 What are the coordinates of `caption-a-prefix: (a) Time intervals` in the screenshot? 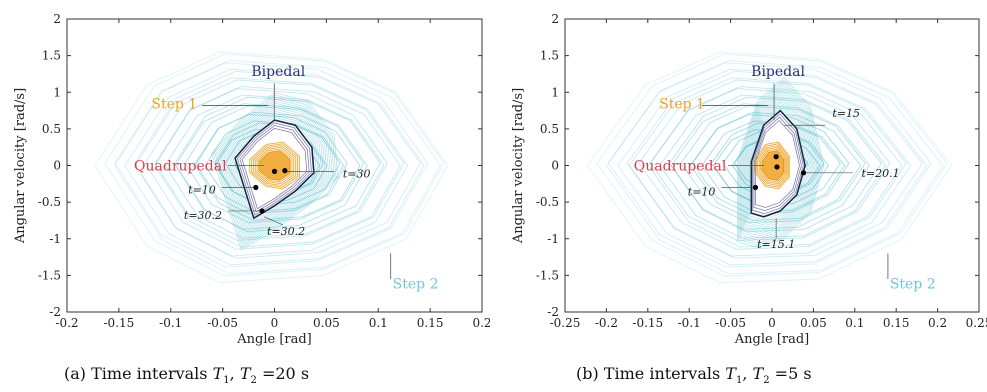 It's located at (136, 373).